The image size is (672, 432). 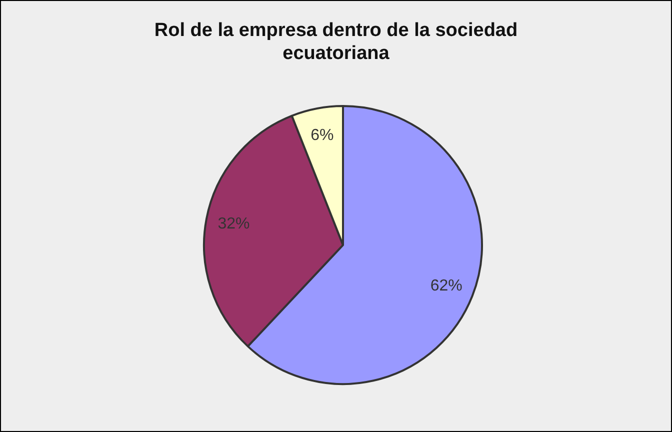 What do you see at coordinates (336, 42) in the screenshot?
I see `chart-title: Rol de la empresa dentro de la sociedad ecuatoriana` at bounding box center [336, 42].